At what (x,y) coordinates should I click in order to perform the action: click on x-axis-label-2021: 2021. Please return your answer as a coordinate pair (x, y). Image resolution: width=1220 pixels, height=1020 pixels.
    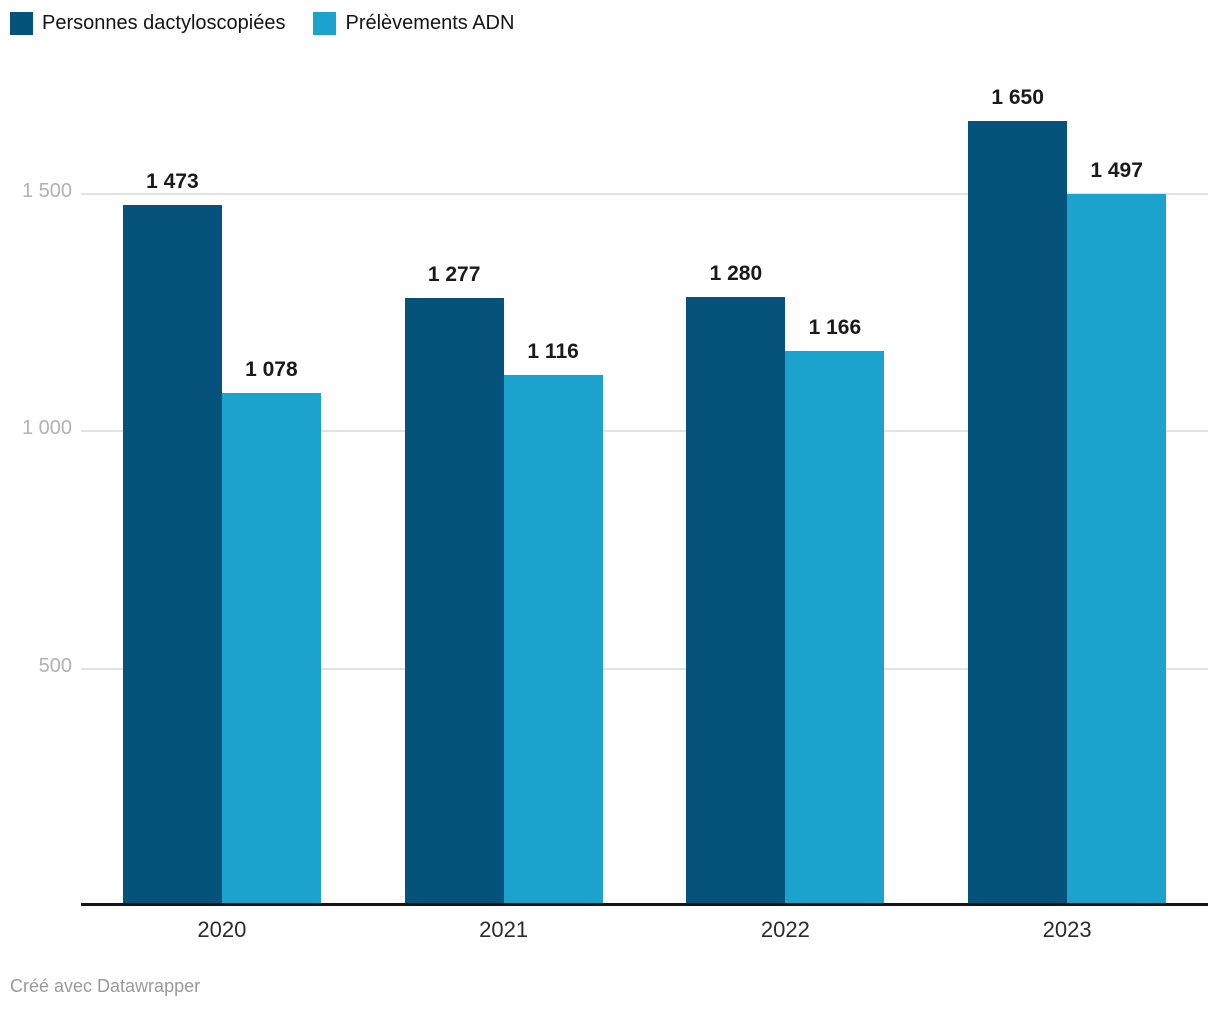
    Looking at the image, I should click on (504, 929).